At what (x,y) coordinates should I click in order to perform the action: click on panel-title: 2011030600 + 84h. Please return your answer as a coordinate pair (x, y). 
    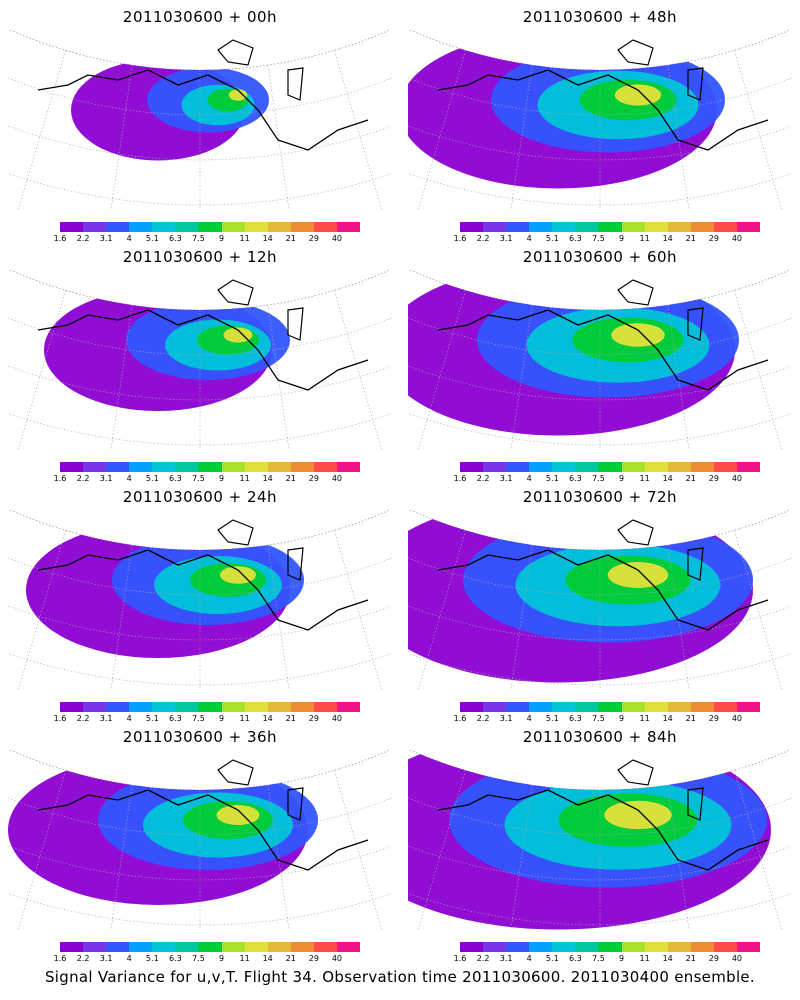
    Looking at the image, I should click on (600, 737).